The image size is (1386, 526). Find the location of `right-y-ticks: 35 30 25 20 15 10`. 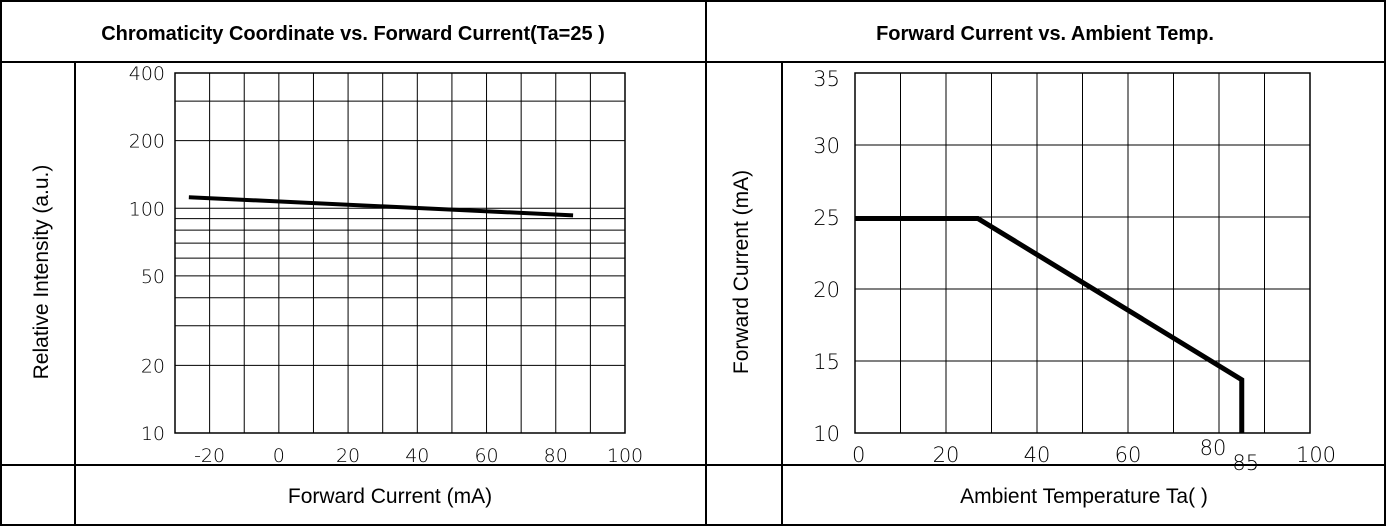

right-y-ticks: 35 30 25 20 15 10 is located at coordinates (826, 256).